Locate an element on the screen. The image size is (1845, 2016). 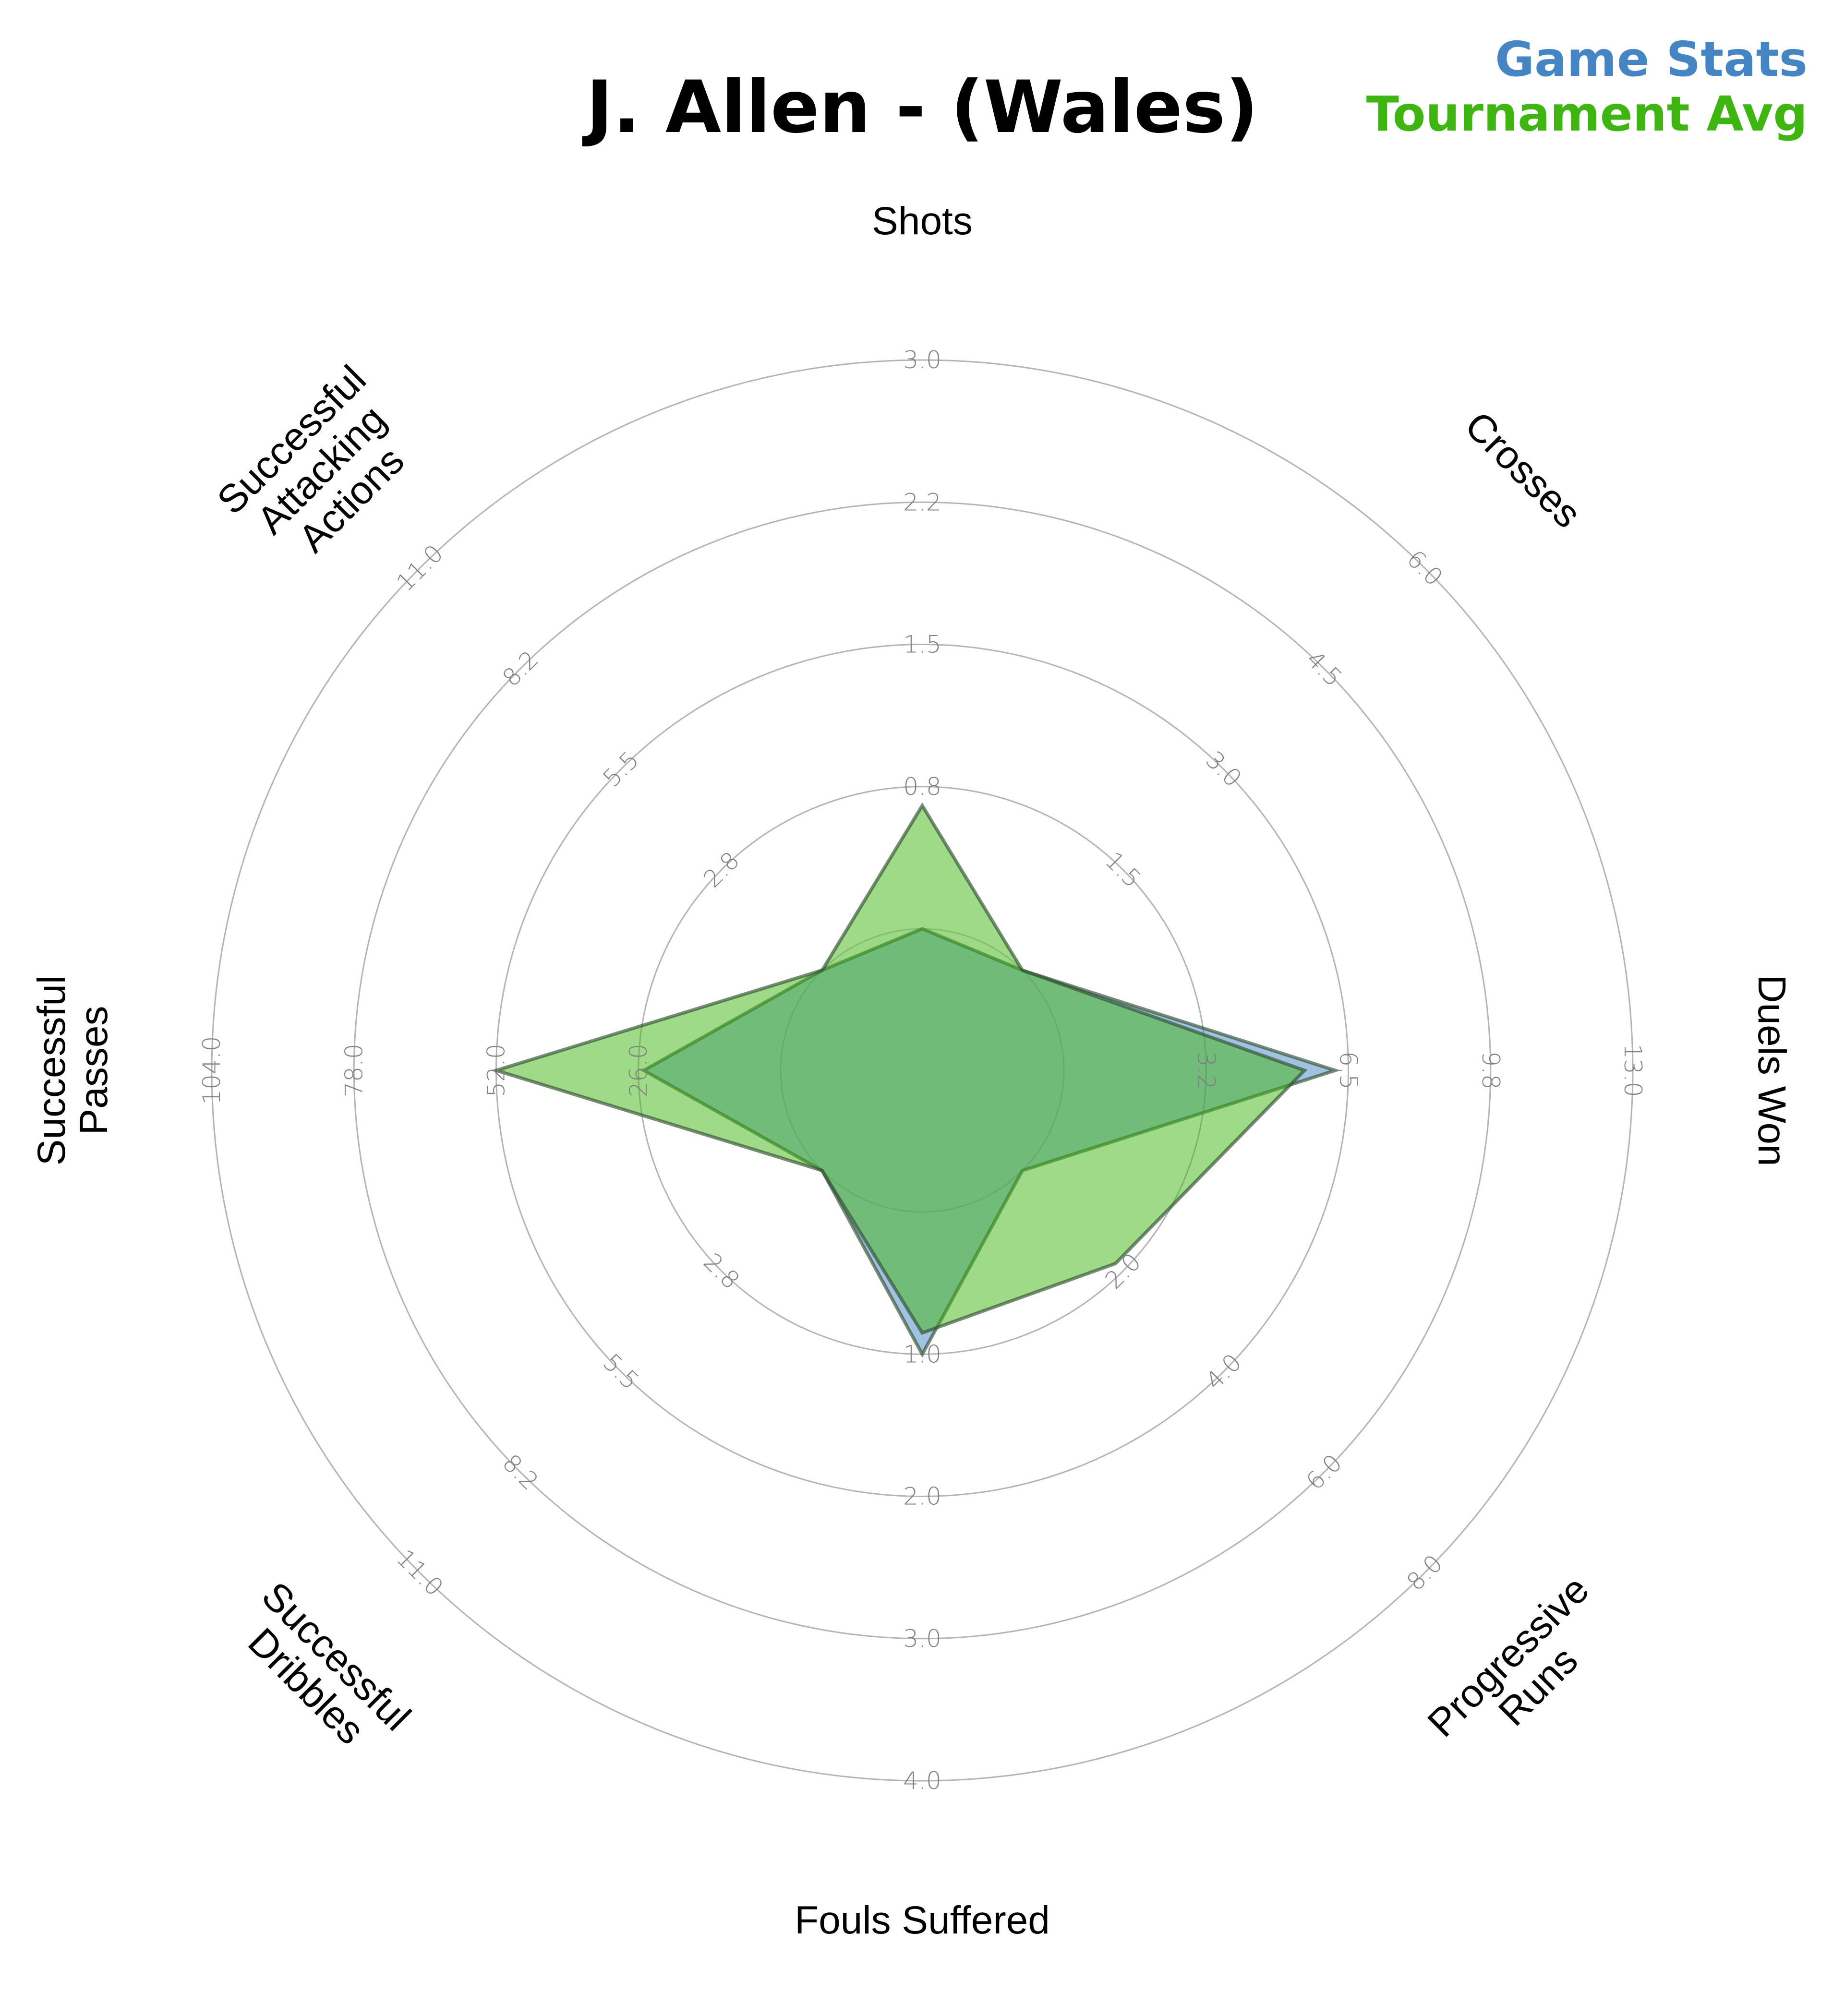
tick-label: 2.2 is located at coordinates (922, 502).